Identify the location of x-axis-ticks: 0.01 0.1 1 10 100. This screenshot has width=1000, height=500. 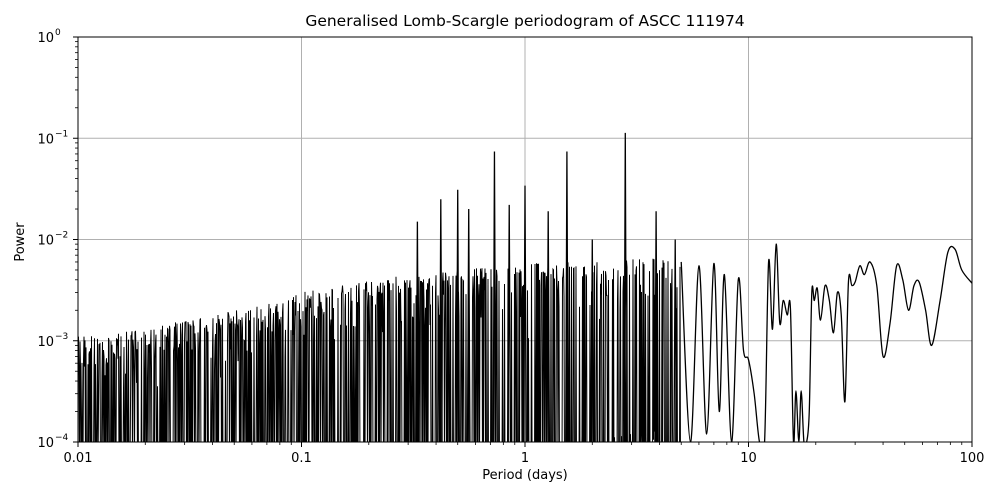
(524, 454).